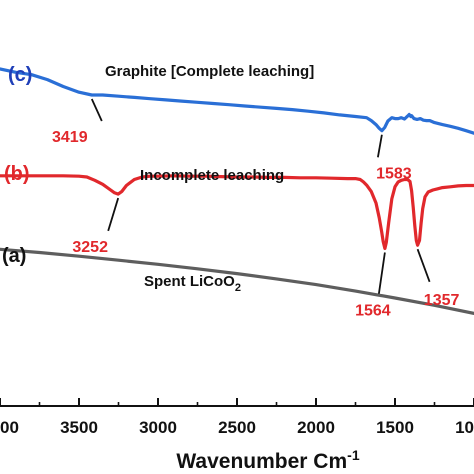  Describe the element at coordinates (316, 427) in the screenshot. I see `x-tick-label-2000: 2000` at that location.